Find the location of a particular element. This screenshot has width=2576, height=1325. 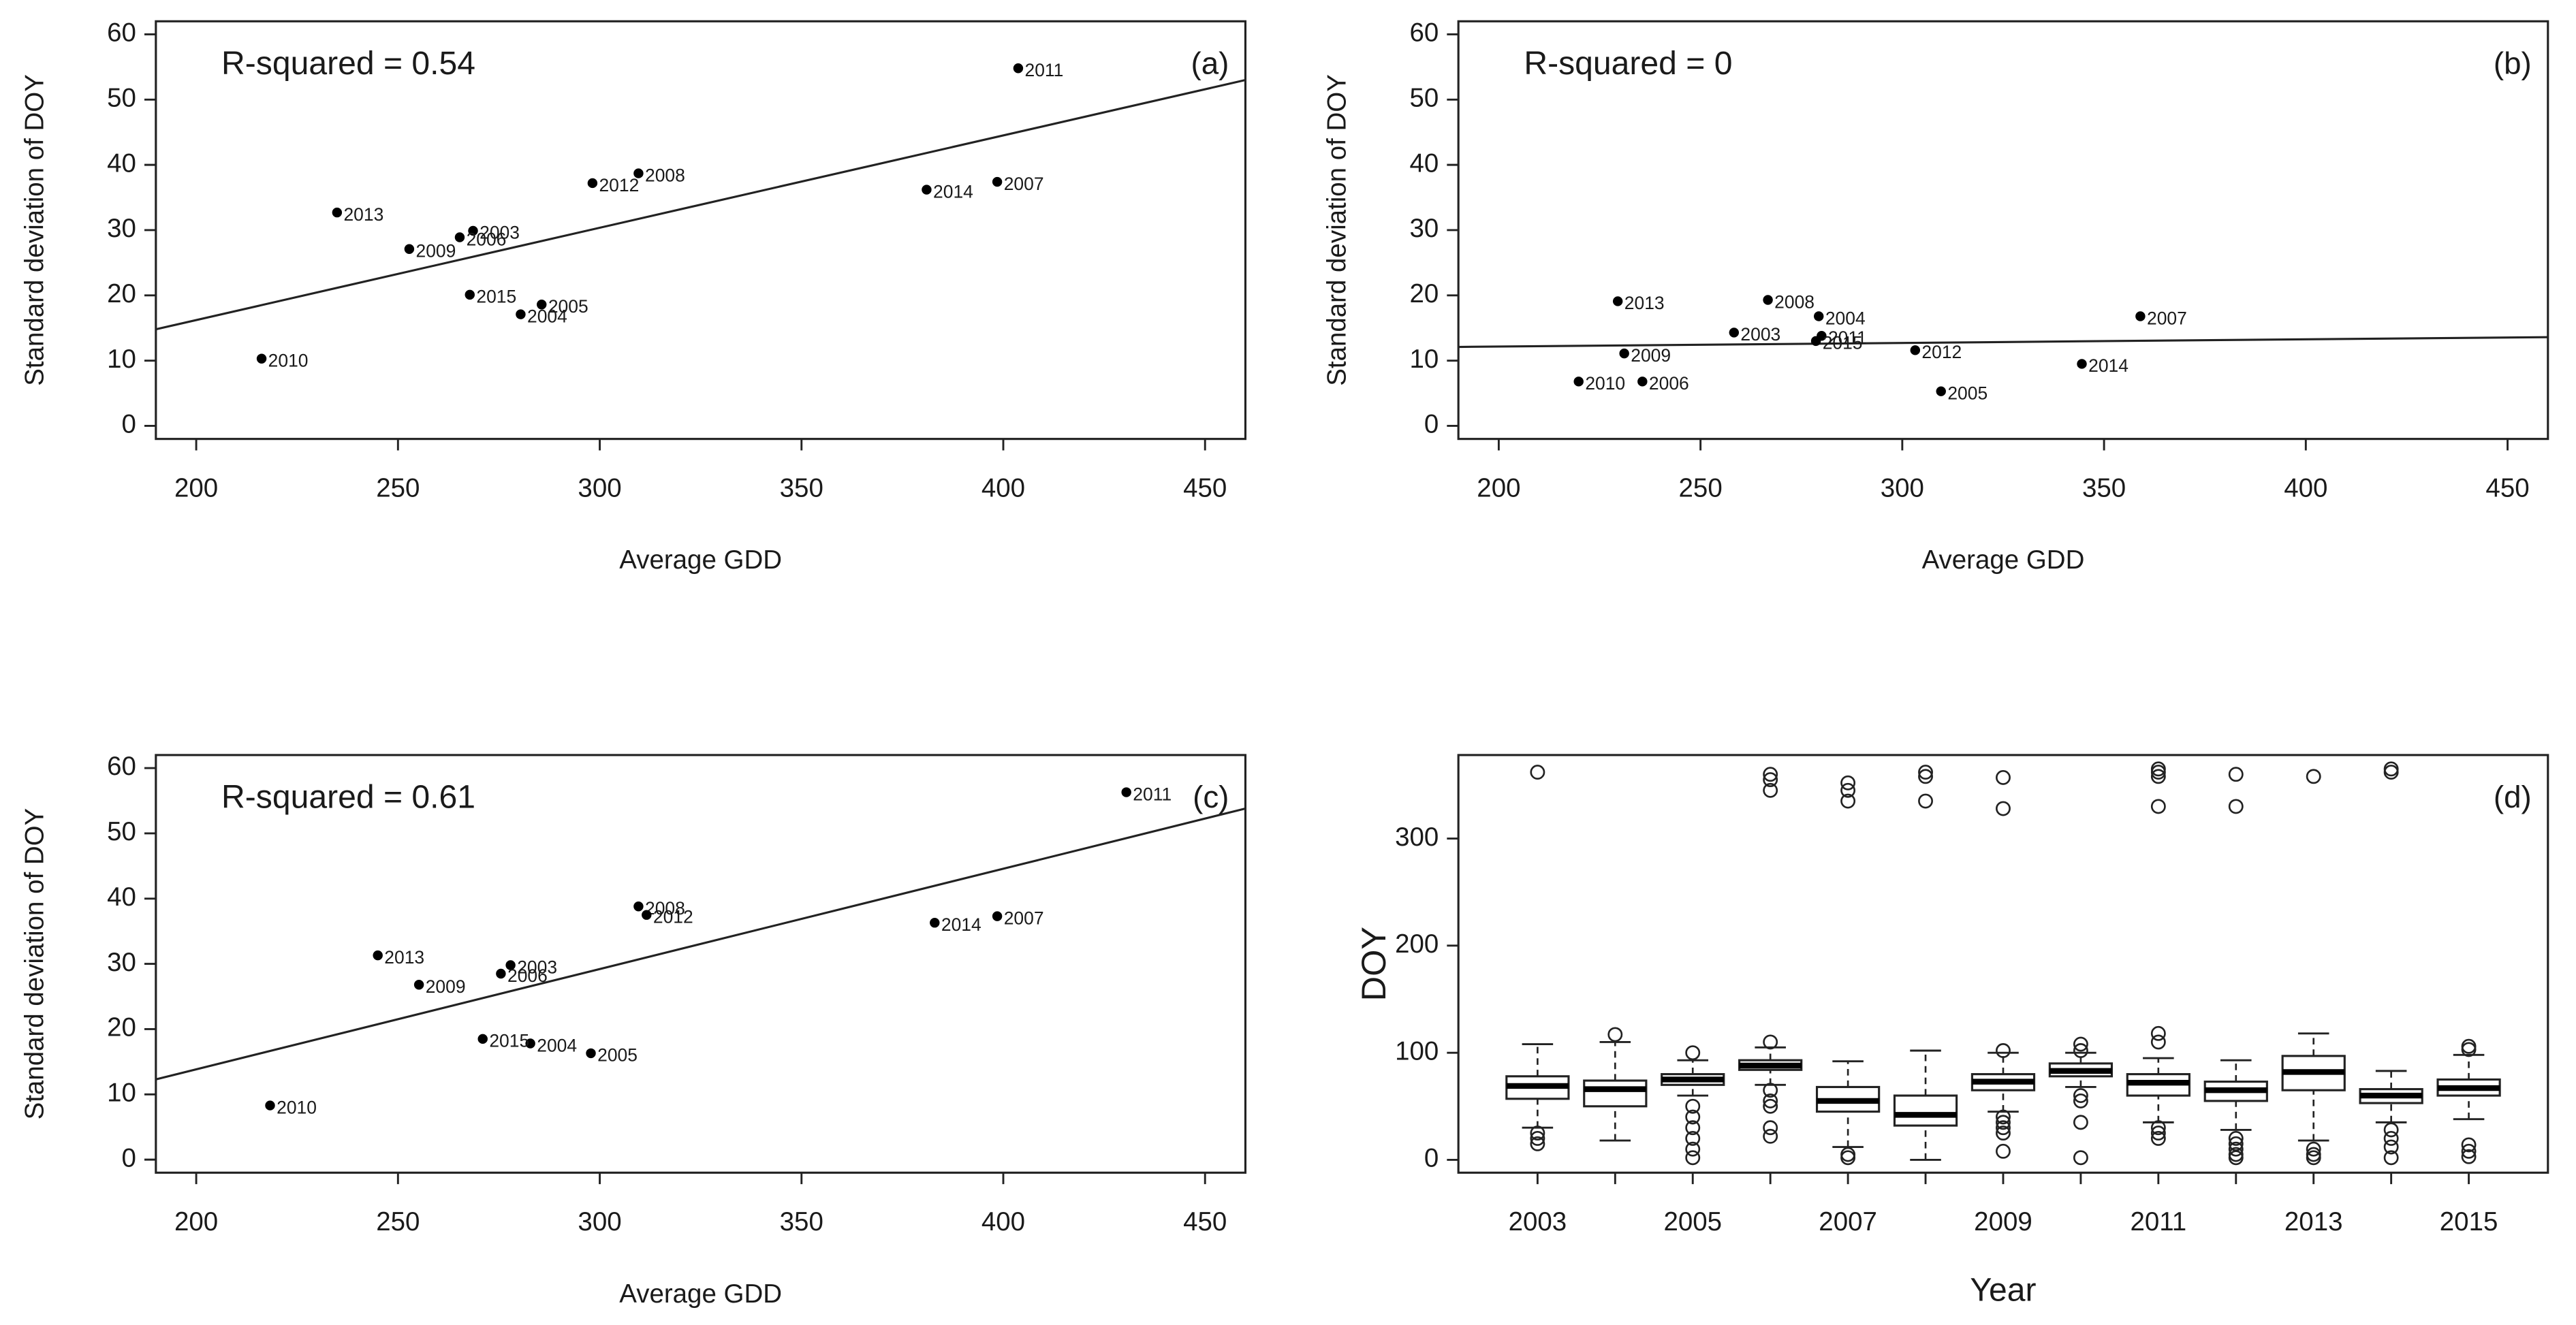

x-tick-label: 2007 is located at coordinates (1848, 1221).